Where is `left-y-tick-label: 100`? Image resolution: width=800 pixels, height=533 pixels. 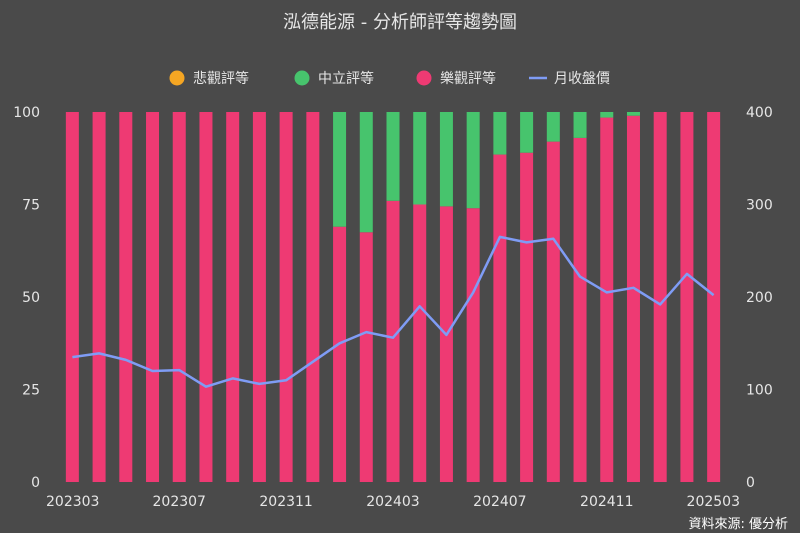
left-y-tick-label: 100 is located at coordinates (26, 113).